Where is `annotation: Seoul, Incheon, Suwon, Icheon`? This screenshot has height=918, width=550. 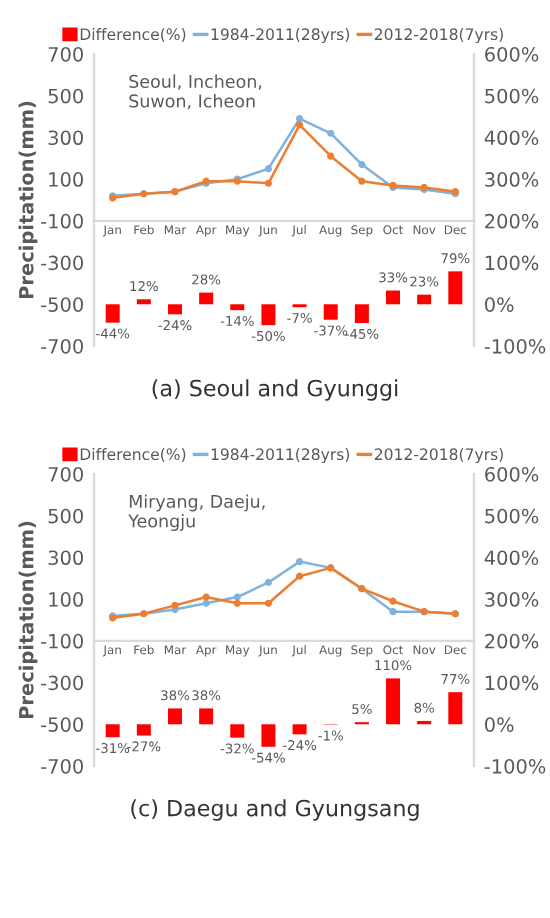
annotation: Seoul, Incheon, Suwon, Icheon is located at coordinates (195, 92).